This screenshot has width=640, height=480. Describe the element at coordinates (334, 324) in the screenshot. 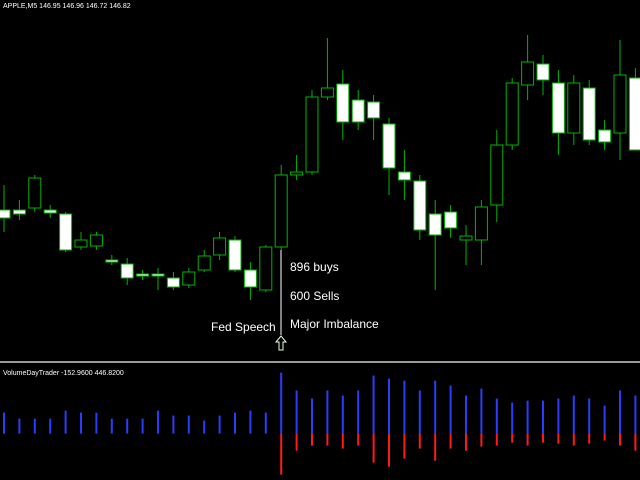

I see `annotation: Major Imbalance` at that location.